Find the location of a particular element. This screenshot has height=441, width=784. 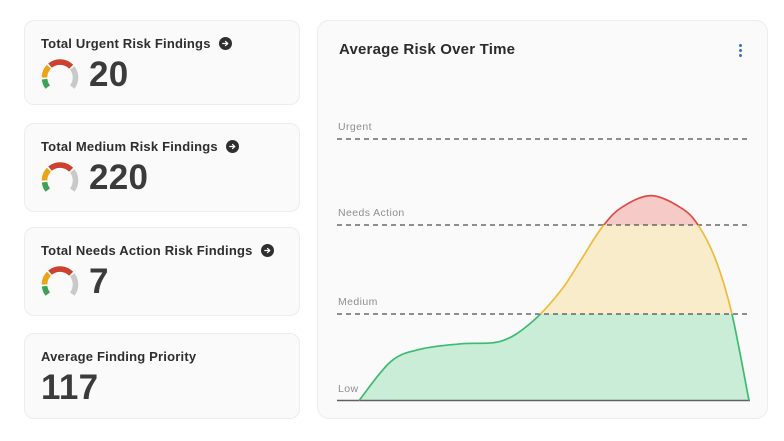

metric-card-needs-action: Total Needs Action Risk Findings 7 is located at coordinates (162, 271).